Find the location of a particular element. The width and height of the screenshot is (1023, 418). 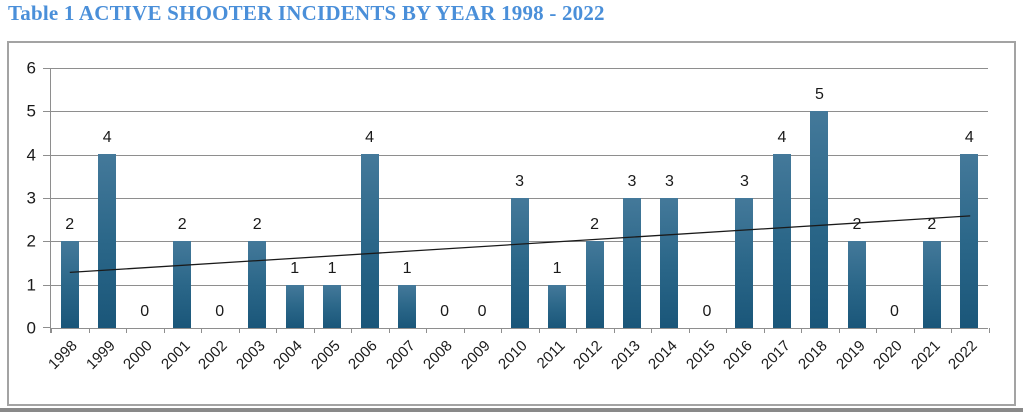

bar-column-2000: 0 2000 is located at coordinates (141, 220).